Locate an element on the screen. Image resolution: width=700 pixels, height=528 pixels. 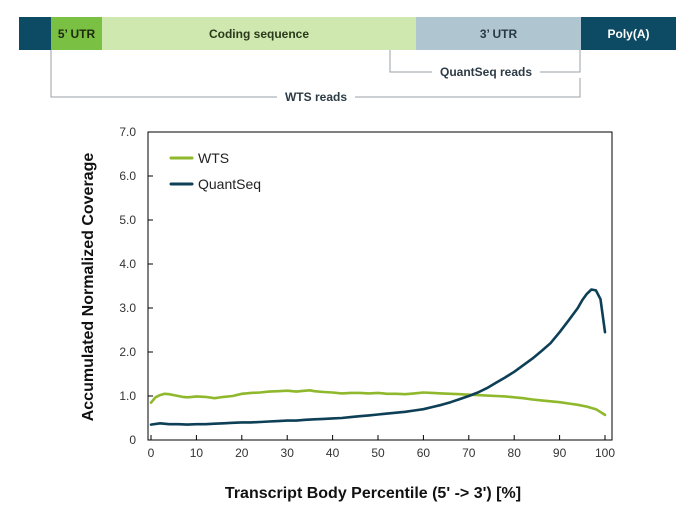
legend-label-quantseq: QuantSeq is located at coordinates (229, 184).